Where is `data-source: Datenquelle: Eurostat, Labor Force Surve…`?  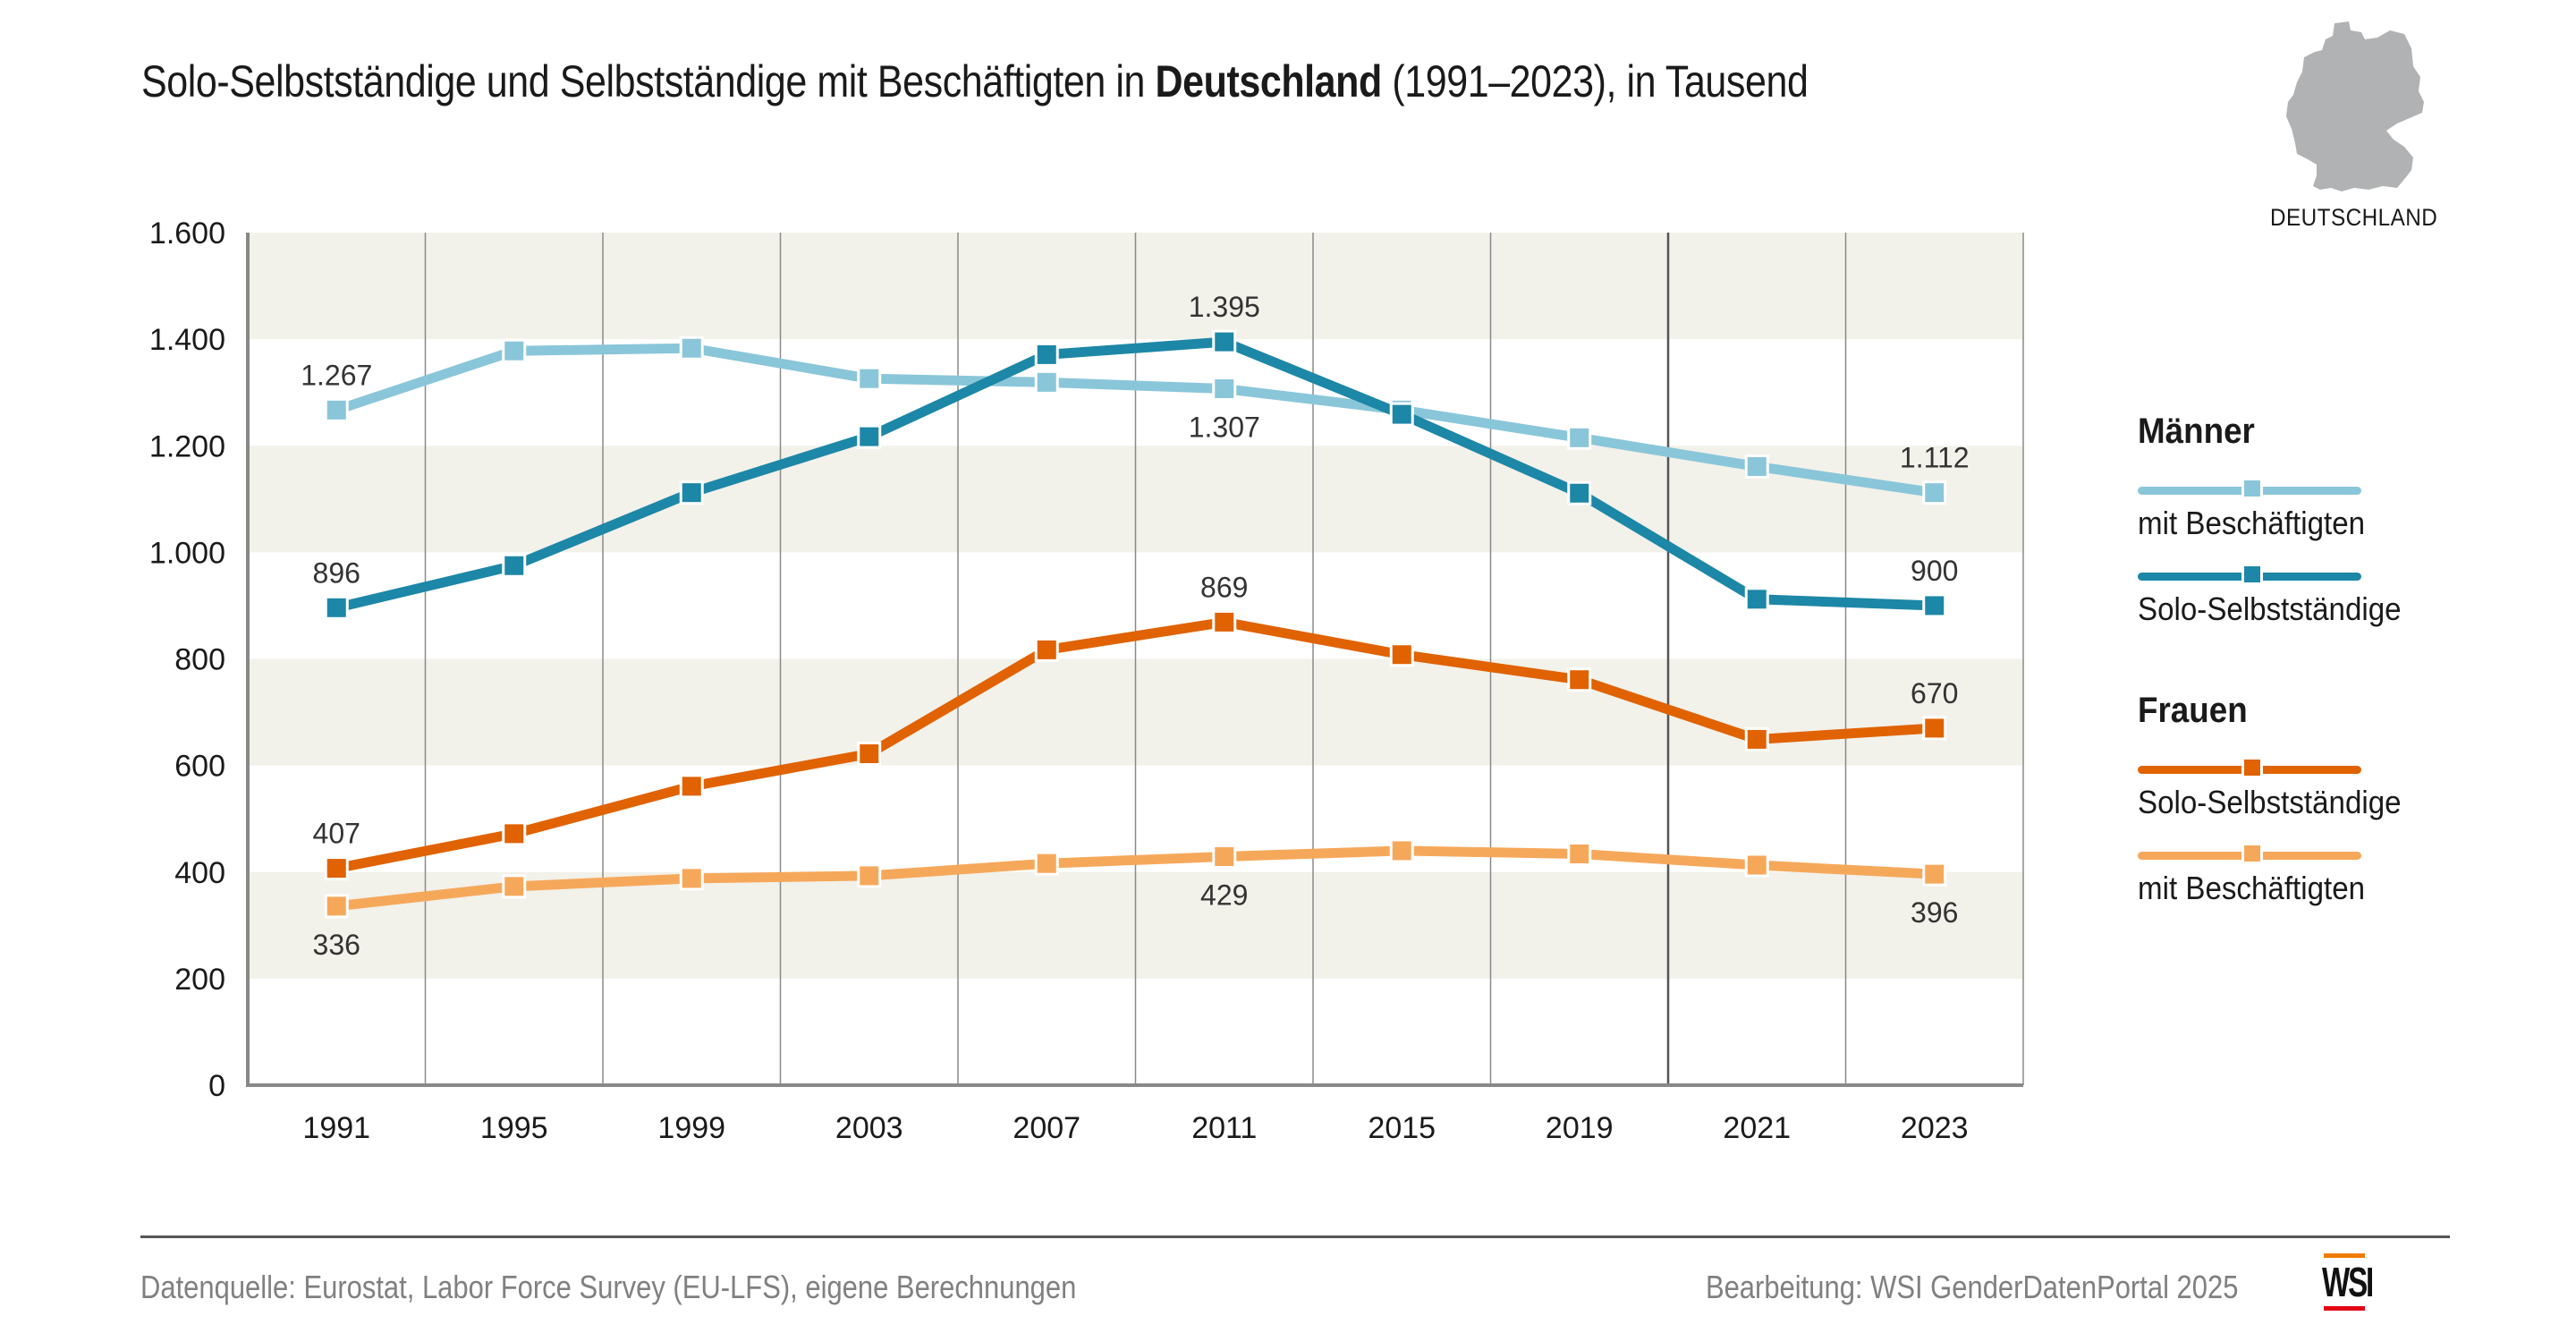 data-source: Datenquelle: Eurostat, Labor Force Surve… is located at coordinates (608, 1287).